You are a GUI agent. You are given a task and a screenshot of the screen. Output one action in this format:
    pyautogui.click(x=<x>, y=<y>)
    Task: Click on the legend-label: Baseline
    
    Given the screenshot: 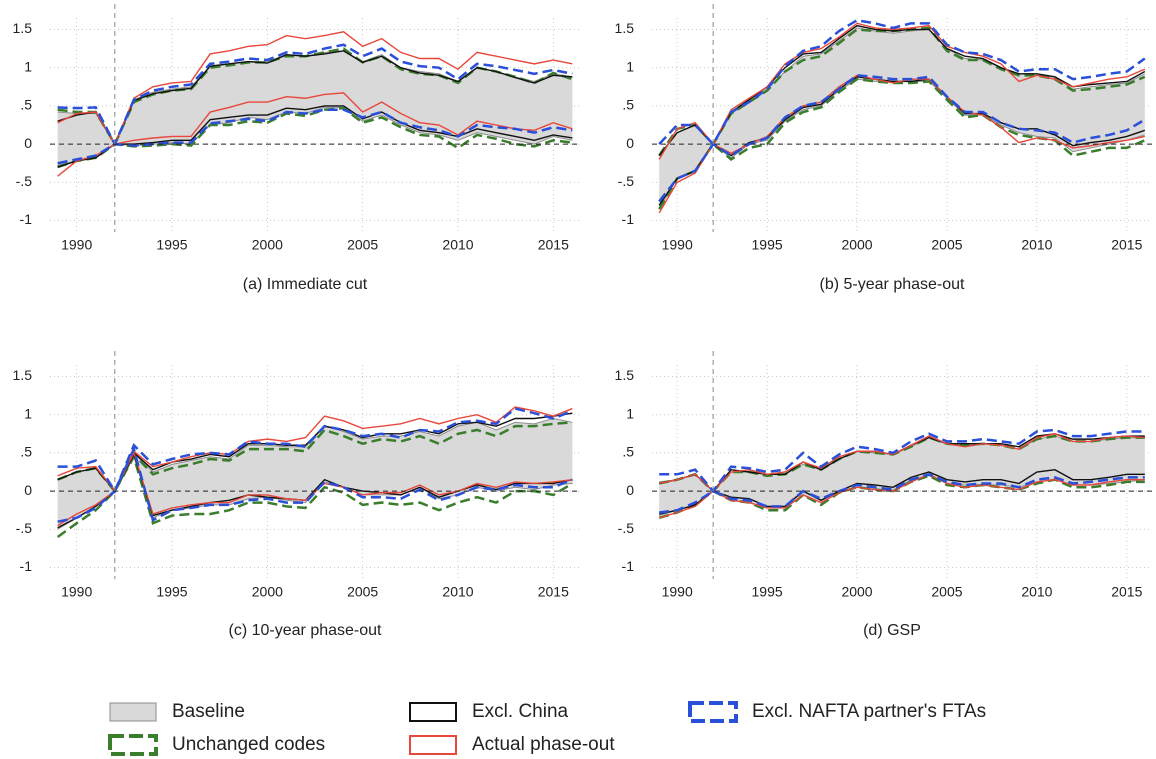 What is the action you would take?
    pyautogui.click(x=208, y=711)
    